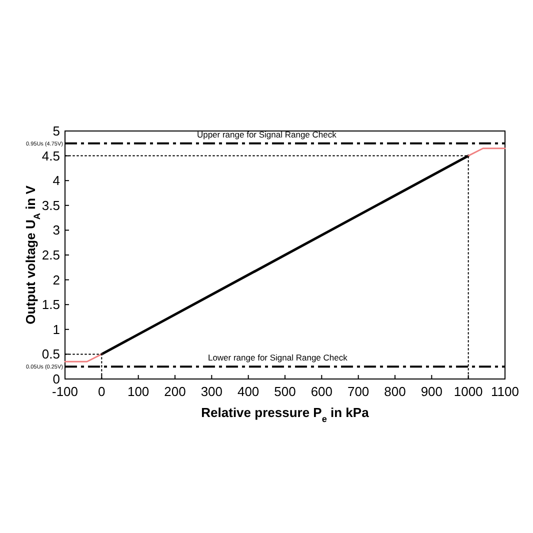 This screenshot has height=533, width=533. Describe the element at coordinates (395, 391) in the screenshot. I see `x-tick-label: 800` at that location.